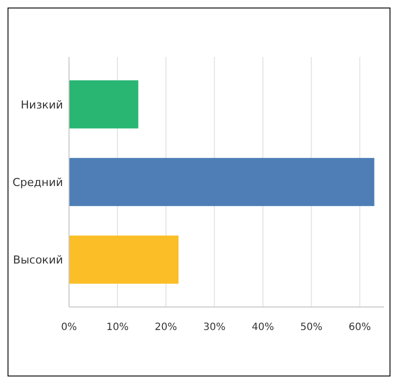  I want to click on x-tick-label: 40%, so click(263, 327).